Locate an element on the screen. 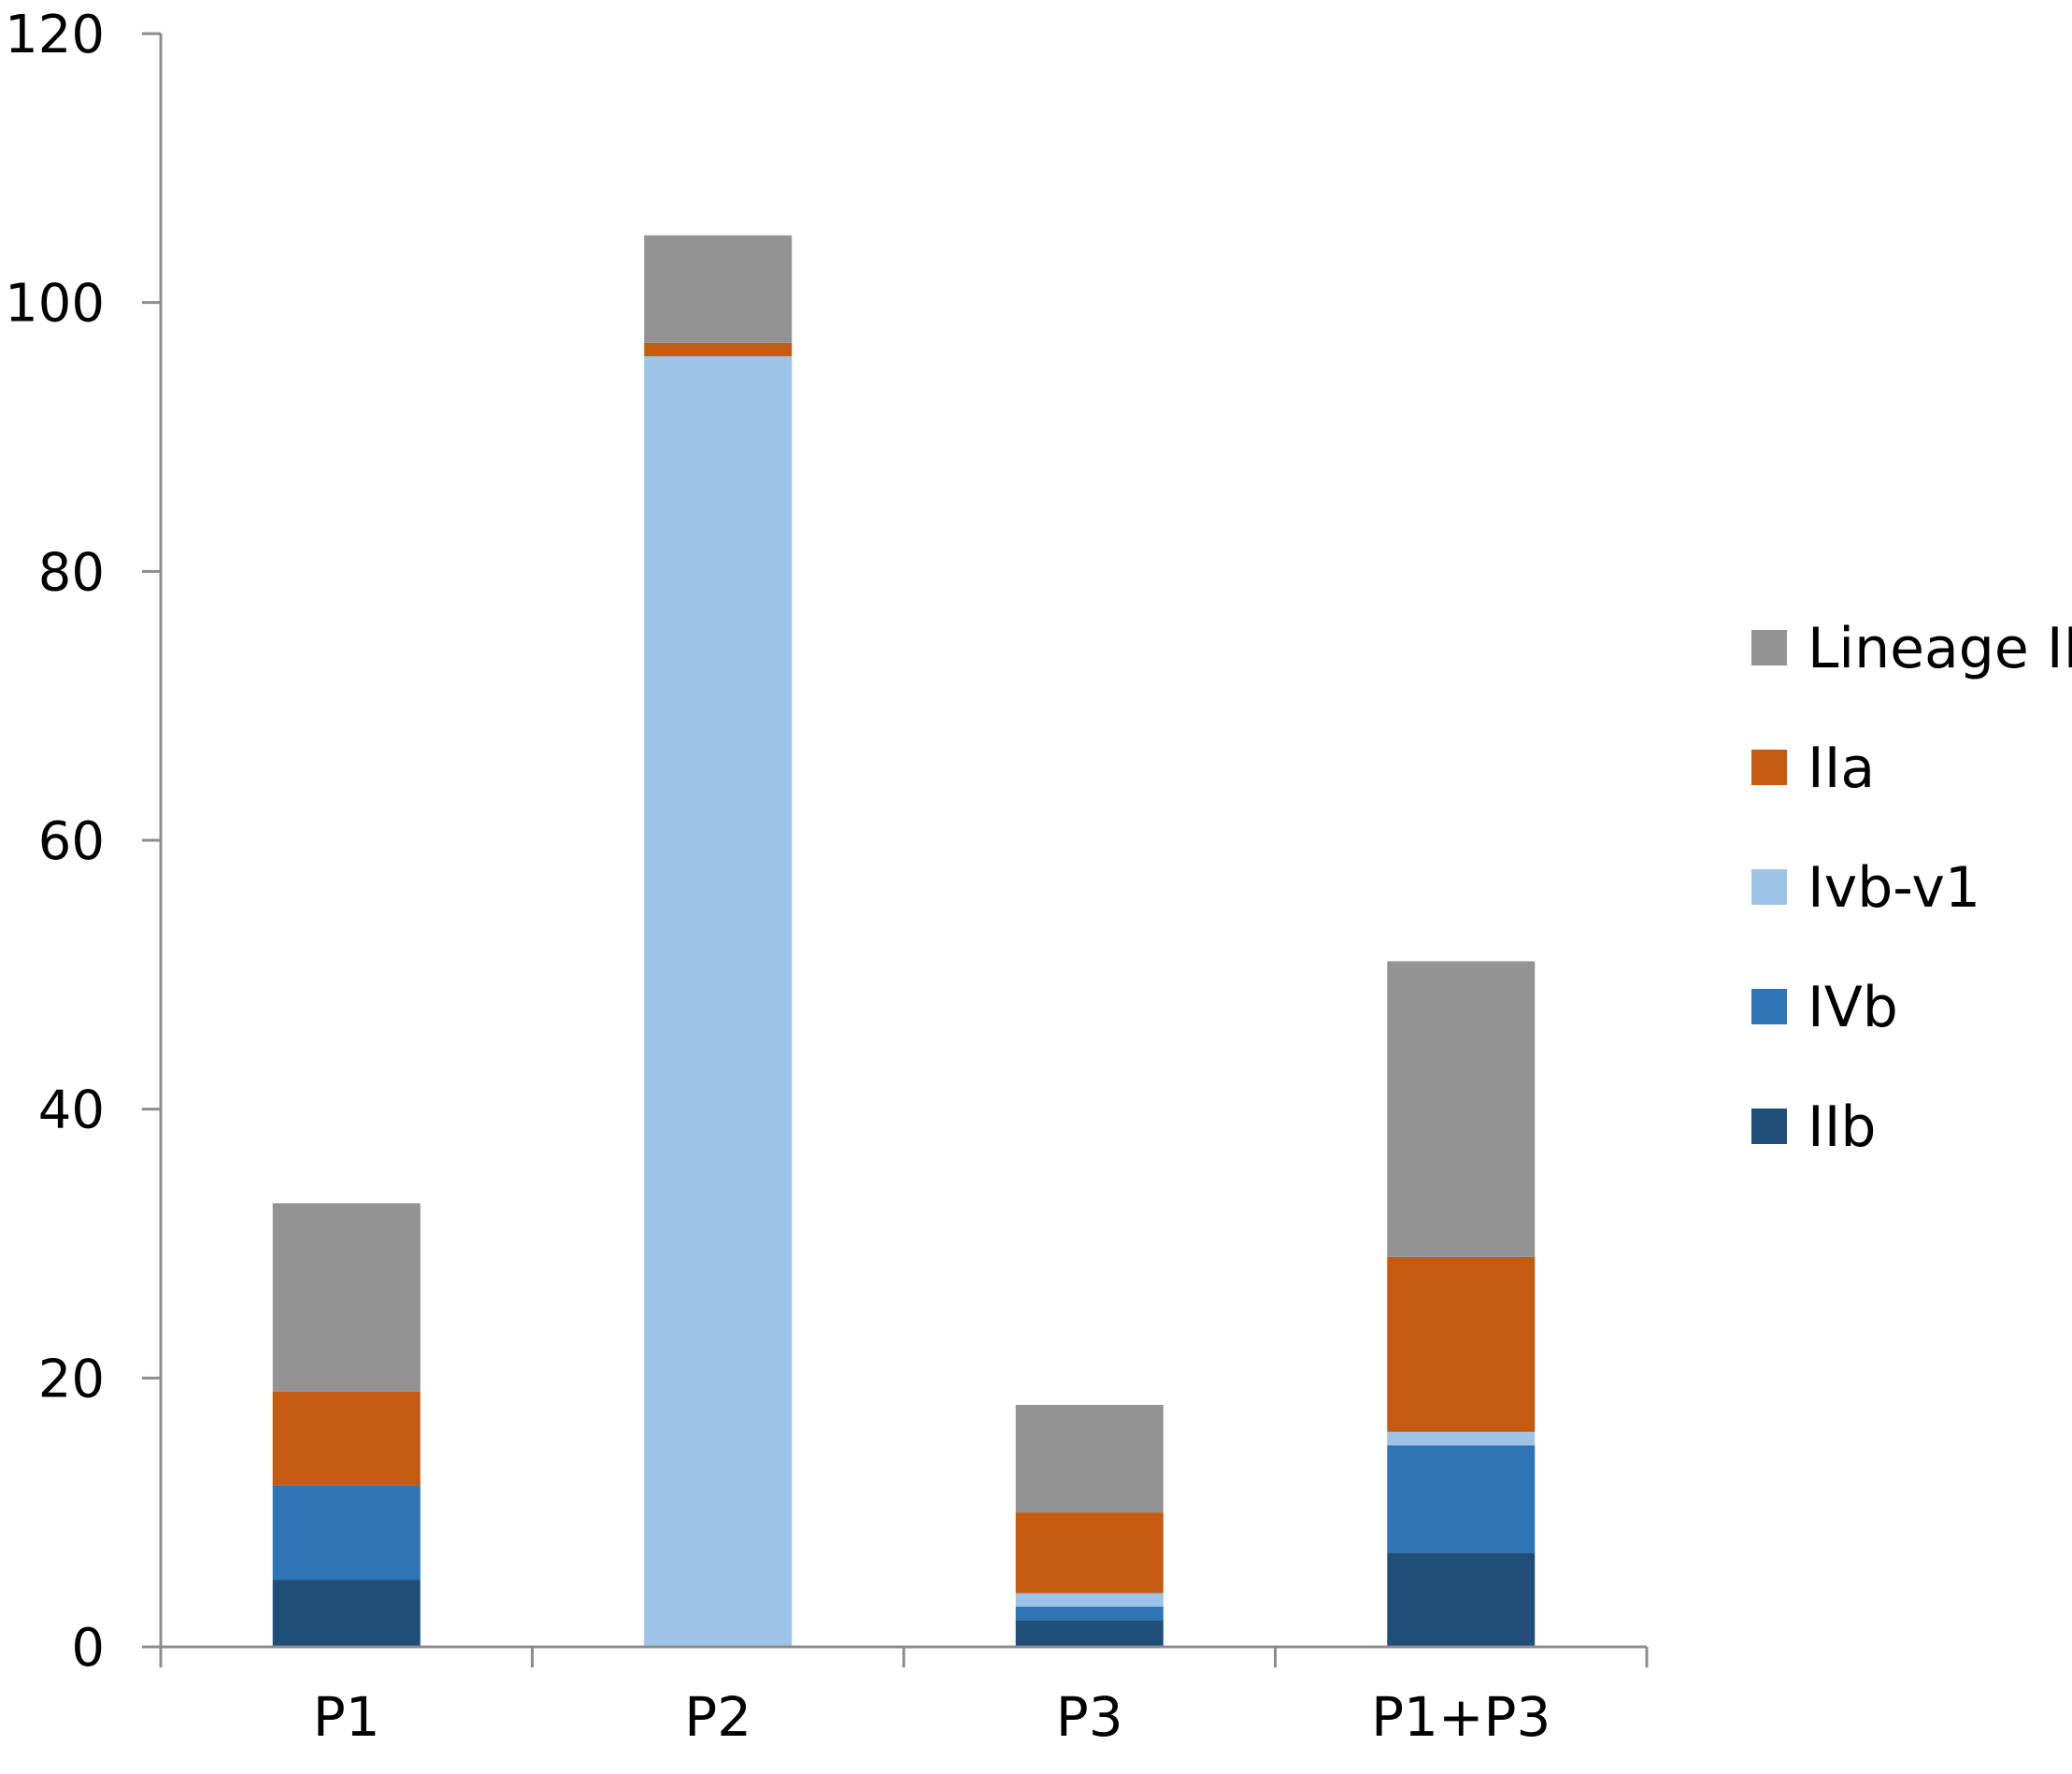 The image size is (2072, 1774). x-tick-label: P1 is located at coordinates (346, 1717).